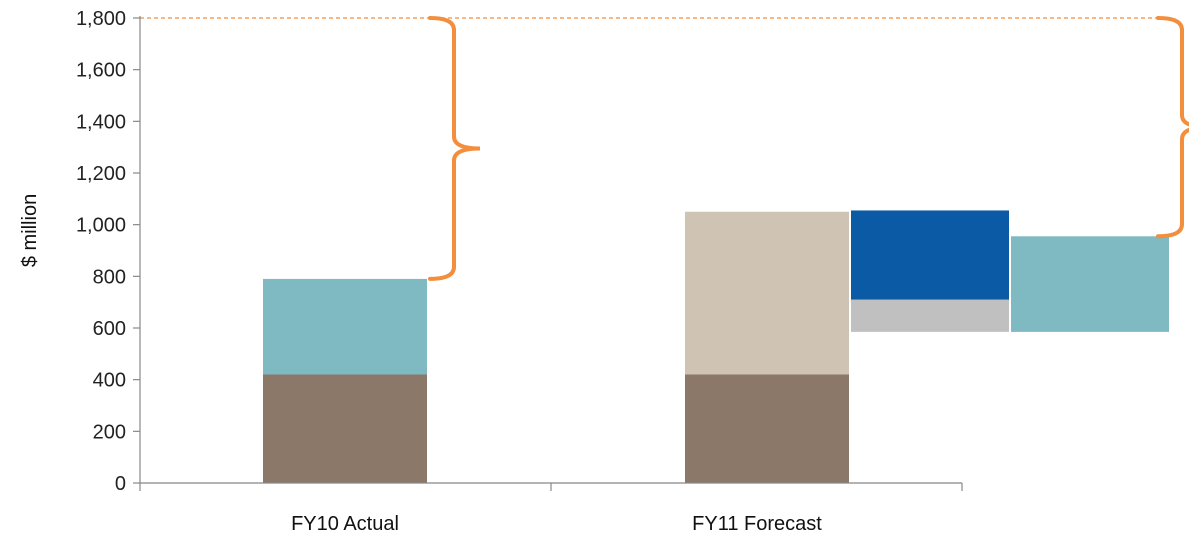 Image resolution: width=1189 pixels, height=538 pixels. I want to click on y-tick-label-5: 1,000, so click(101, 226).